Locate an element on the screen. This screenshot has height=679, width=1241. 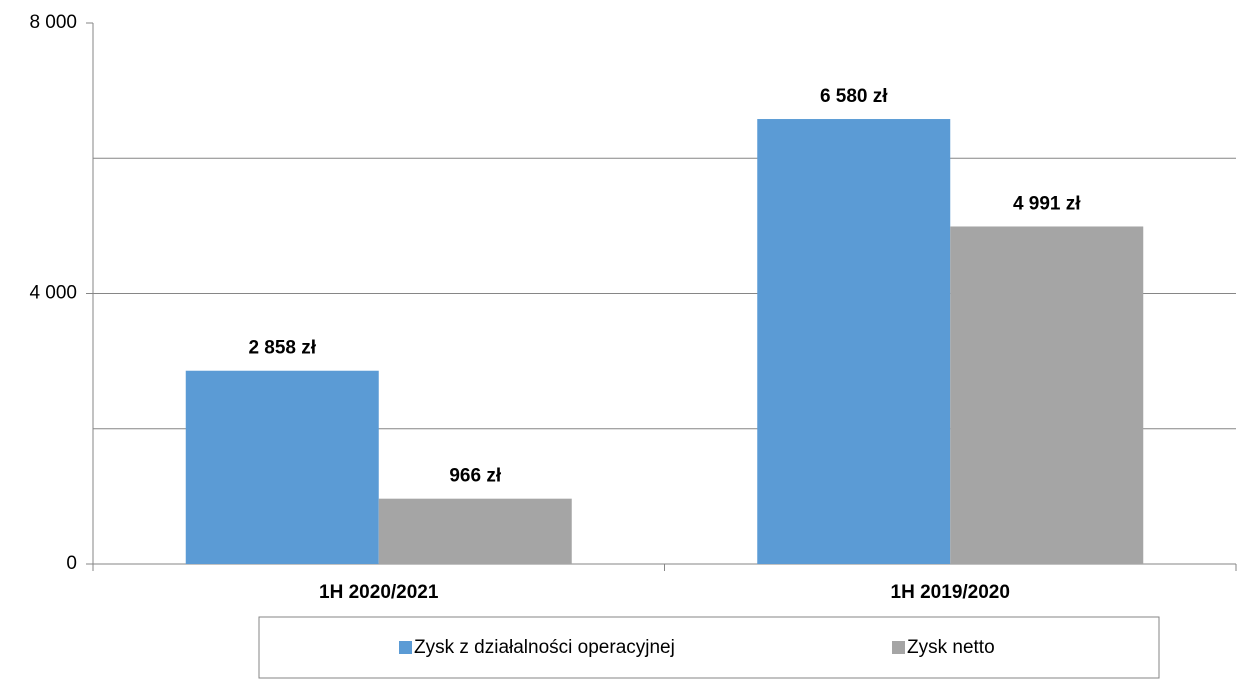
value-label: 4 991 zł is located at coordinates (1047, 203).